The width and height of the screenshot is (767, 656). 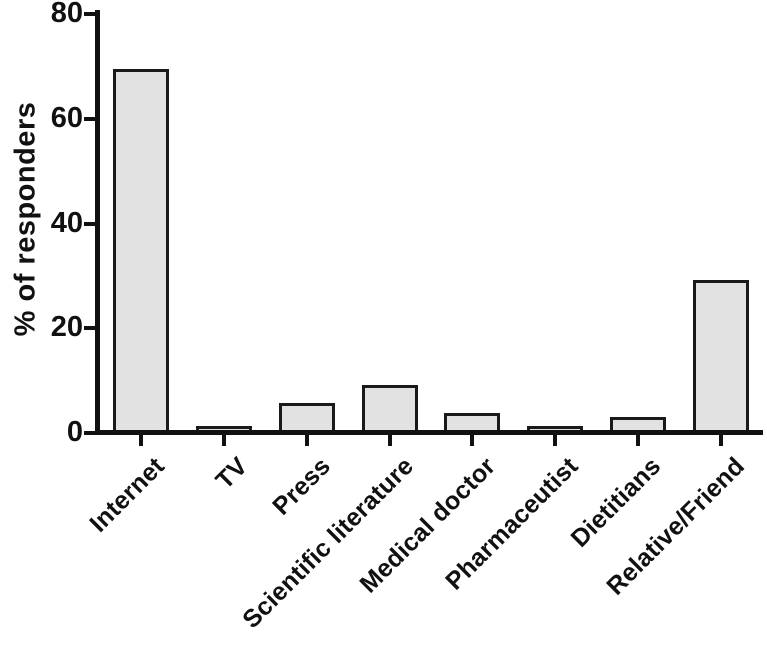 What do you see at coordinates (390, 409) in the screenshot?
I see `bar-scientific-literature` at bounding box center [390, 409].